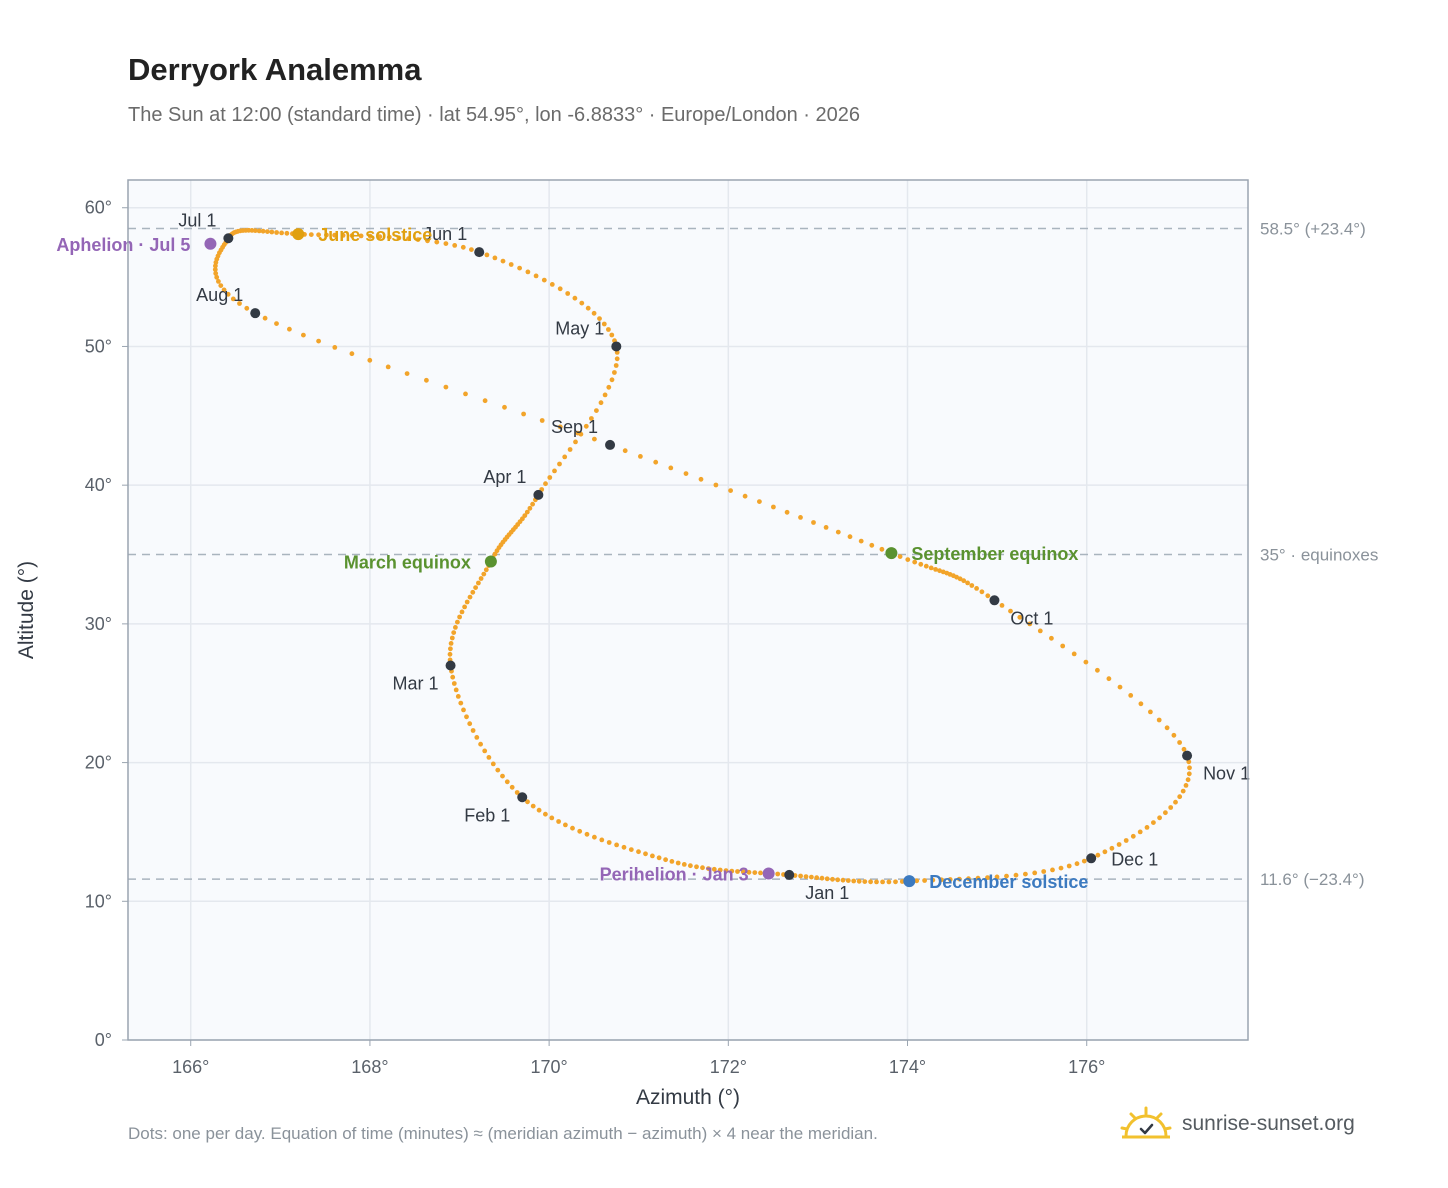  Describe the element at coordinates (579, 328) in the screenshot. I see `month-label: May 1` at that location.